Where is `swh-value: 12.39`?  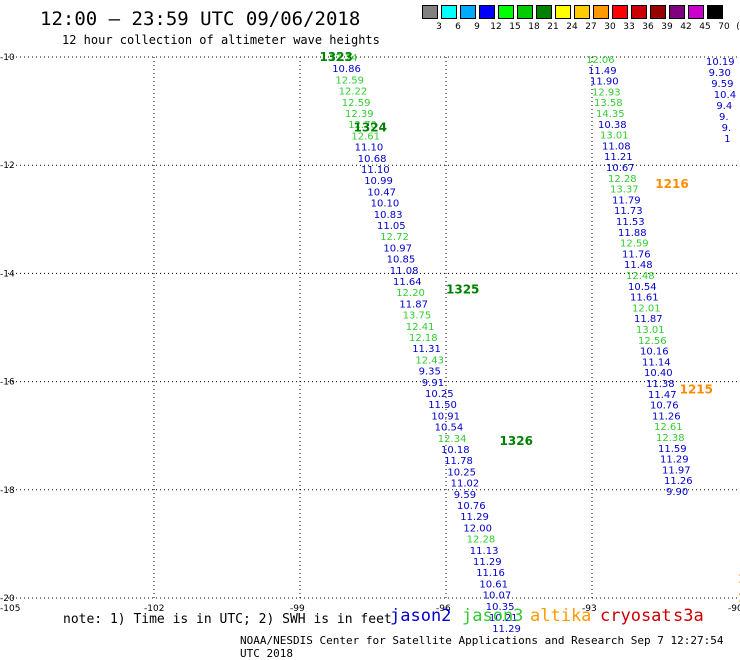 swh-value: 12.39 is located at coordinates (359, 114).